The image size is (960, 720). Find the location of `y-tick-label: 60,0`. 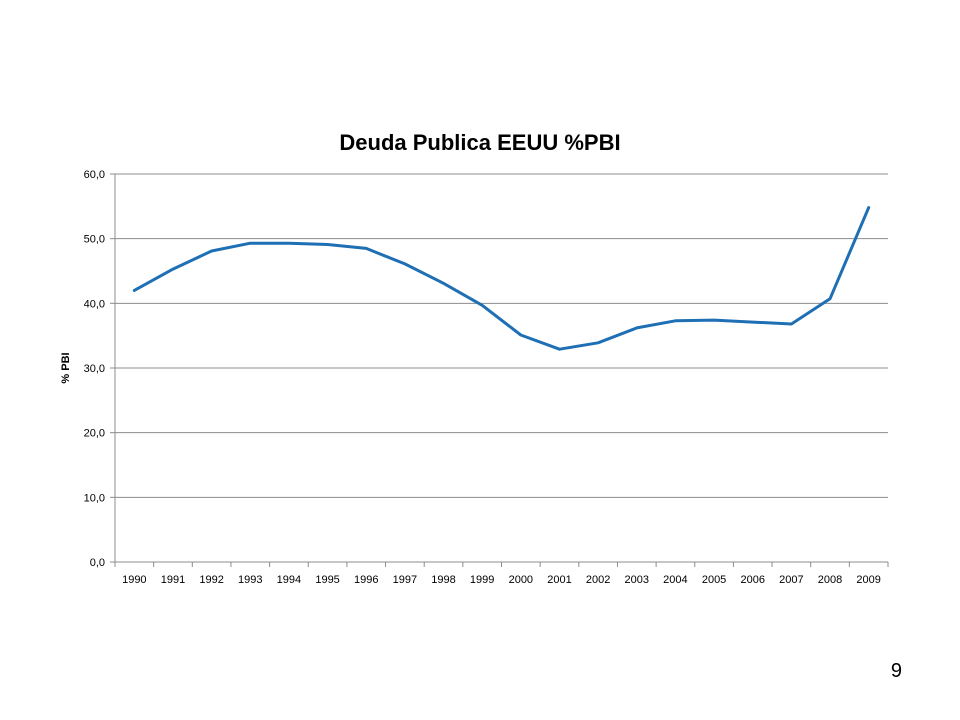

y-tick-label: 60,0 is located at coordinates (94, 175).